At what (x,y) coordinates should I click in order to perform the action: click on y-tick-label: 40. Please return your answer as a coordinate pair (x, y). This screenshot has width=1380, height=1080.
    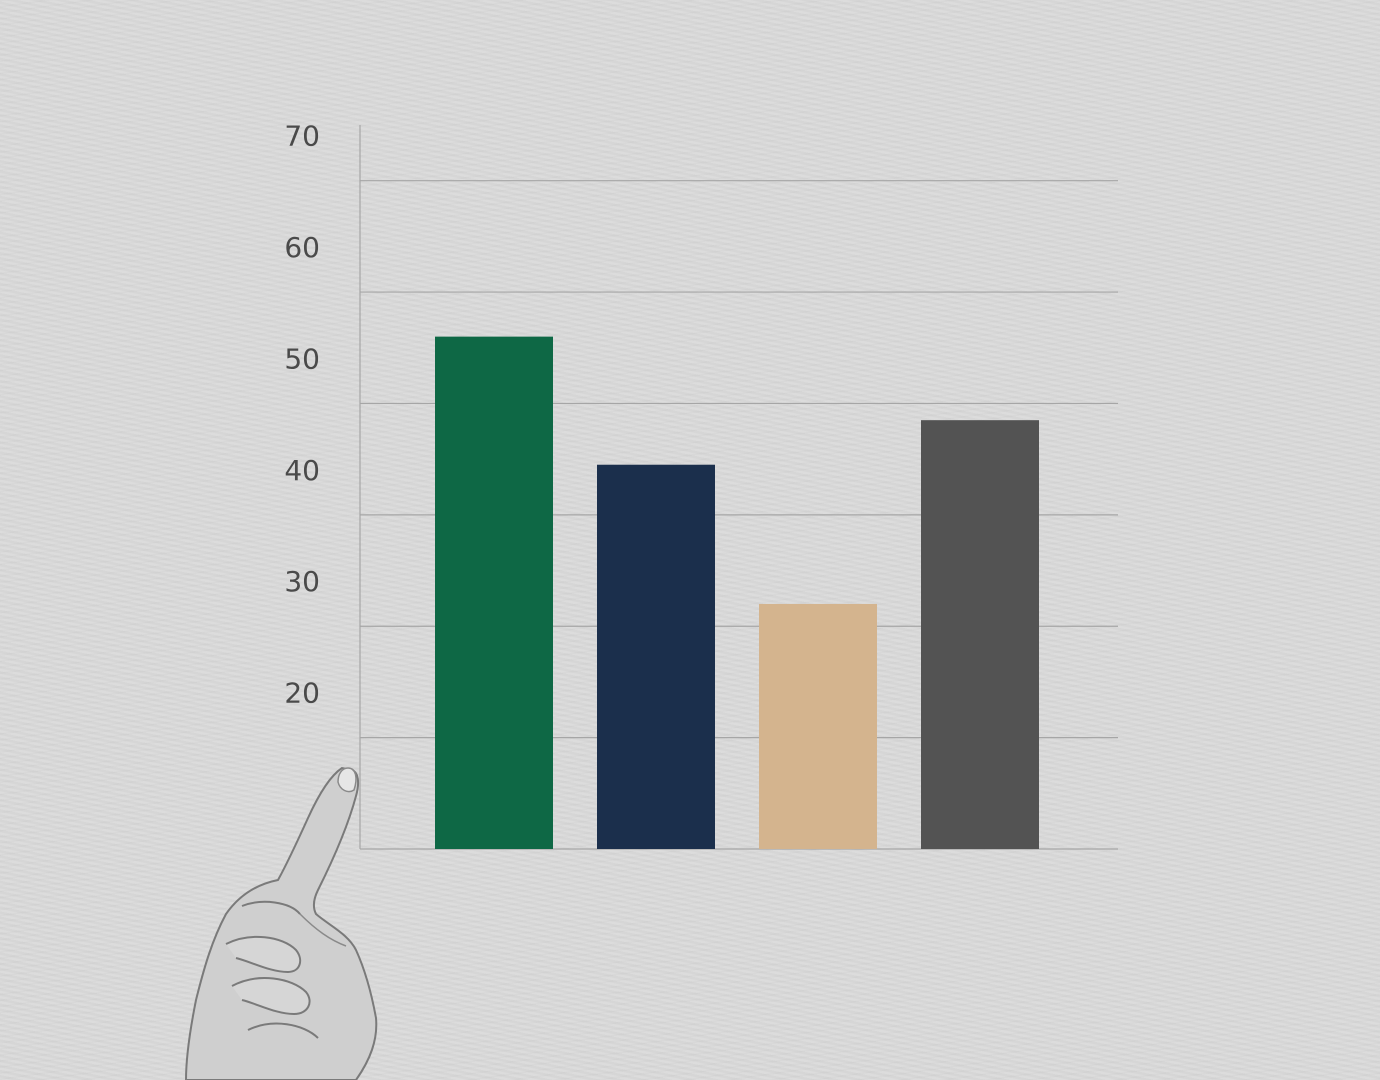
    Looking at the image, I should click on (302, 470).